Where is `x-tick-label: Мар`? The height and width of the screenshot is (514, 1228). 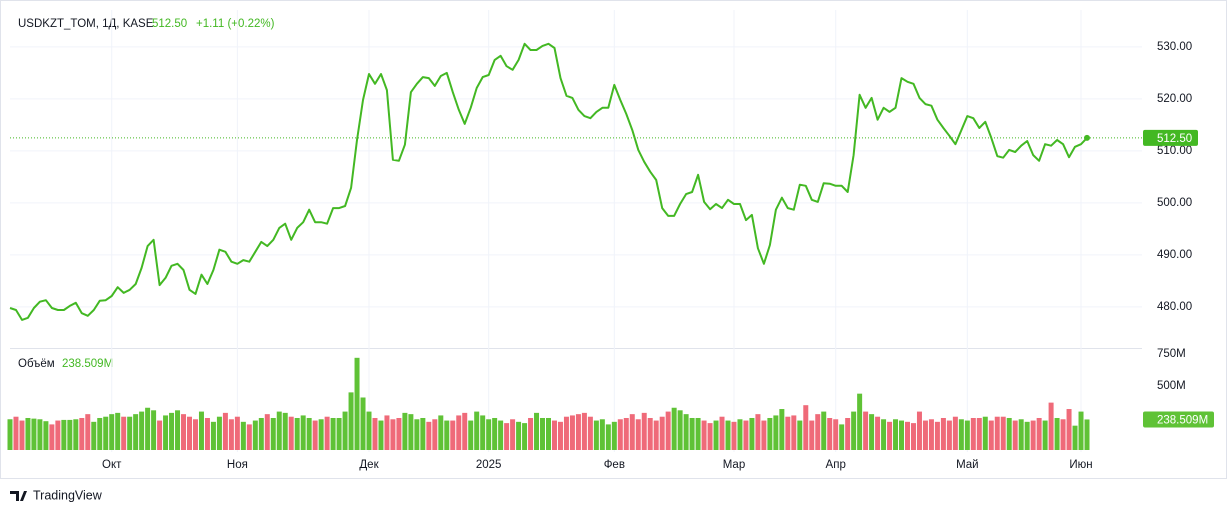 x-tick-label: Мар is located at coordinates (734, 465).